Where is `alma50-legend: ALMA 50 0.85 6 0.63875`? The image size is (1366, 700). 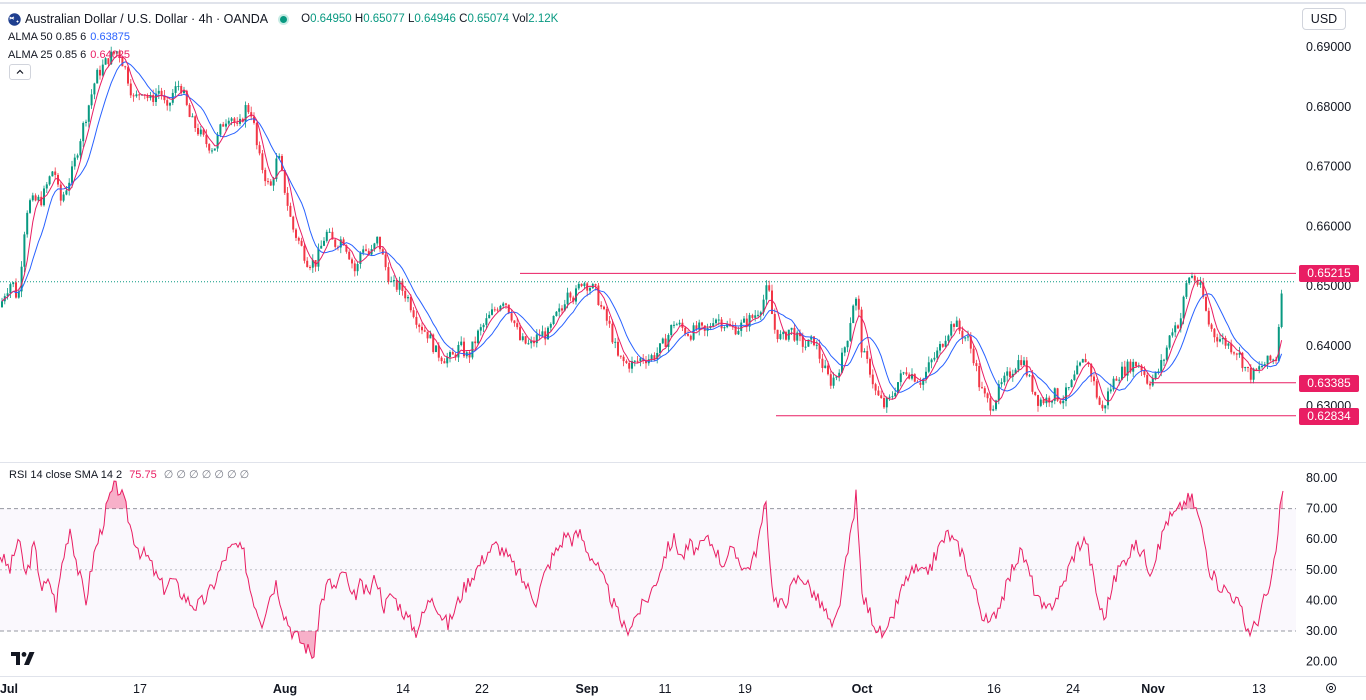 alma50-legend: ALMA 50 0.85 6 0.63875 is located at coordinates (283, 37).